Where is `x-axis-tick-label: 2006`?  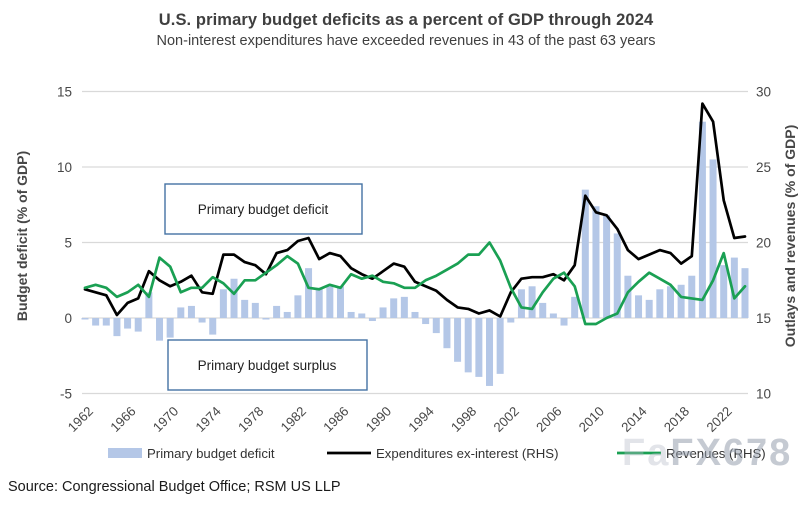 x-axis-tick-label: 2006 is located at coordinates (548, 419).